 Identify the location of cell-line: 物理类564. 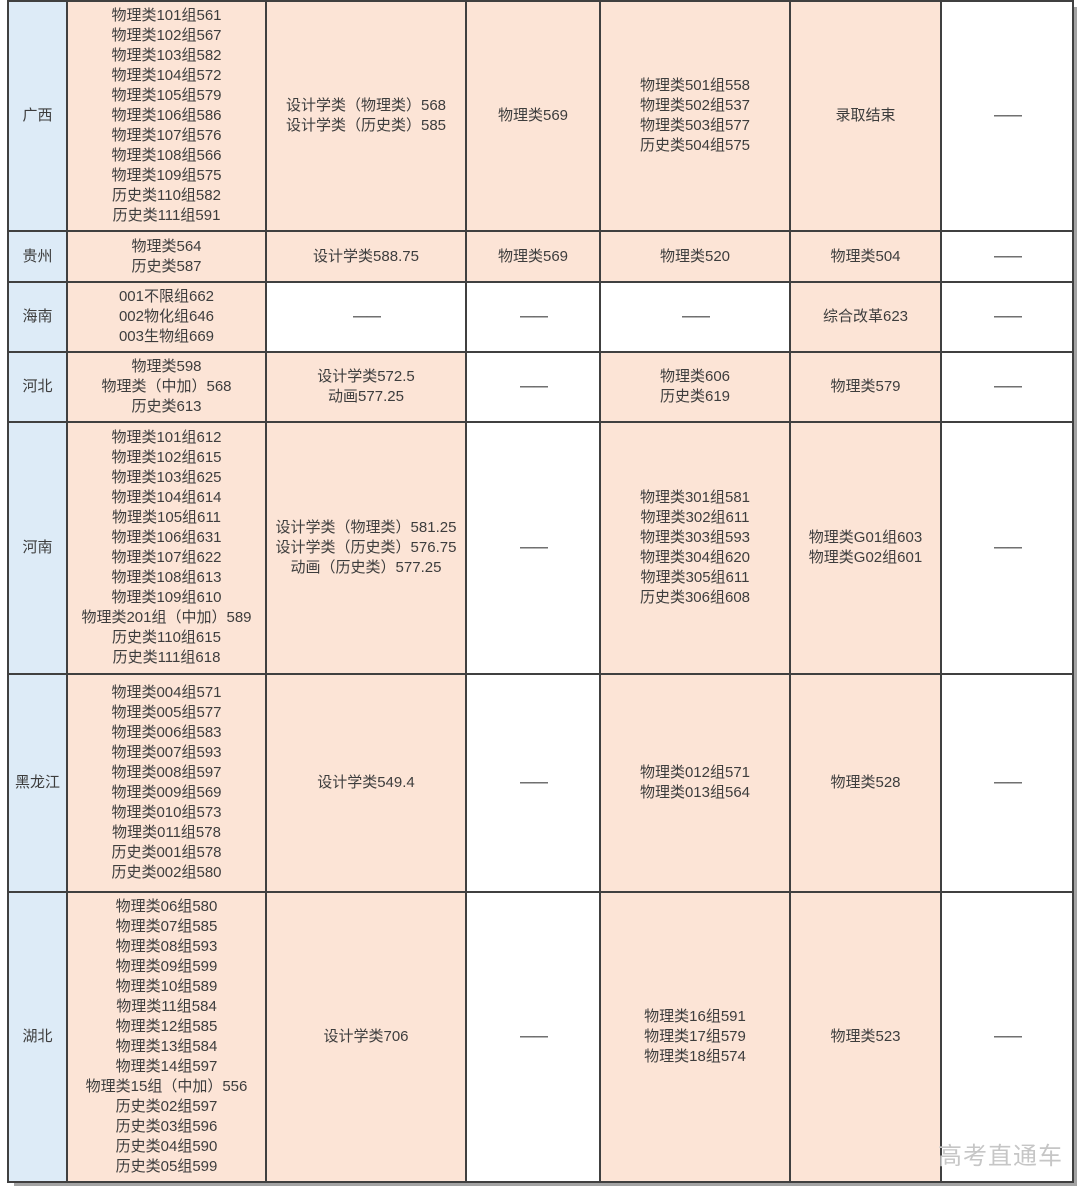
(166, 246).